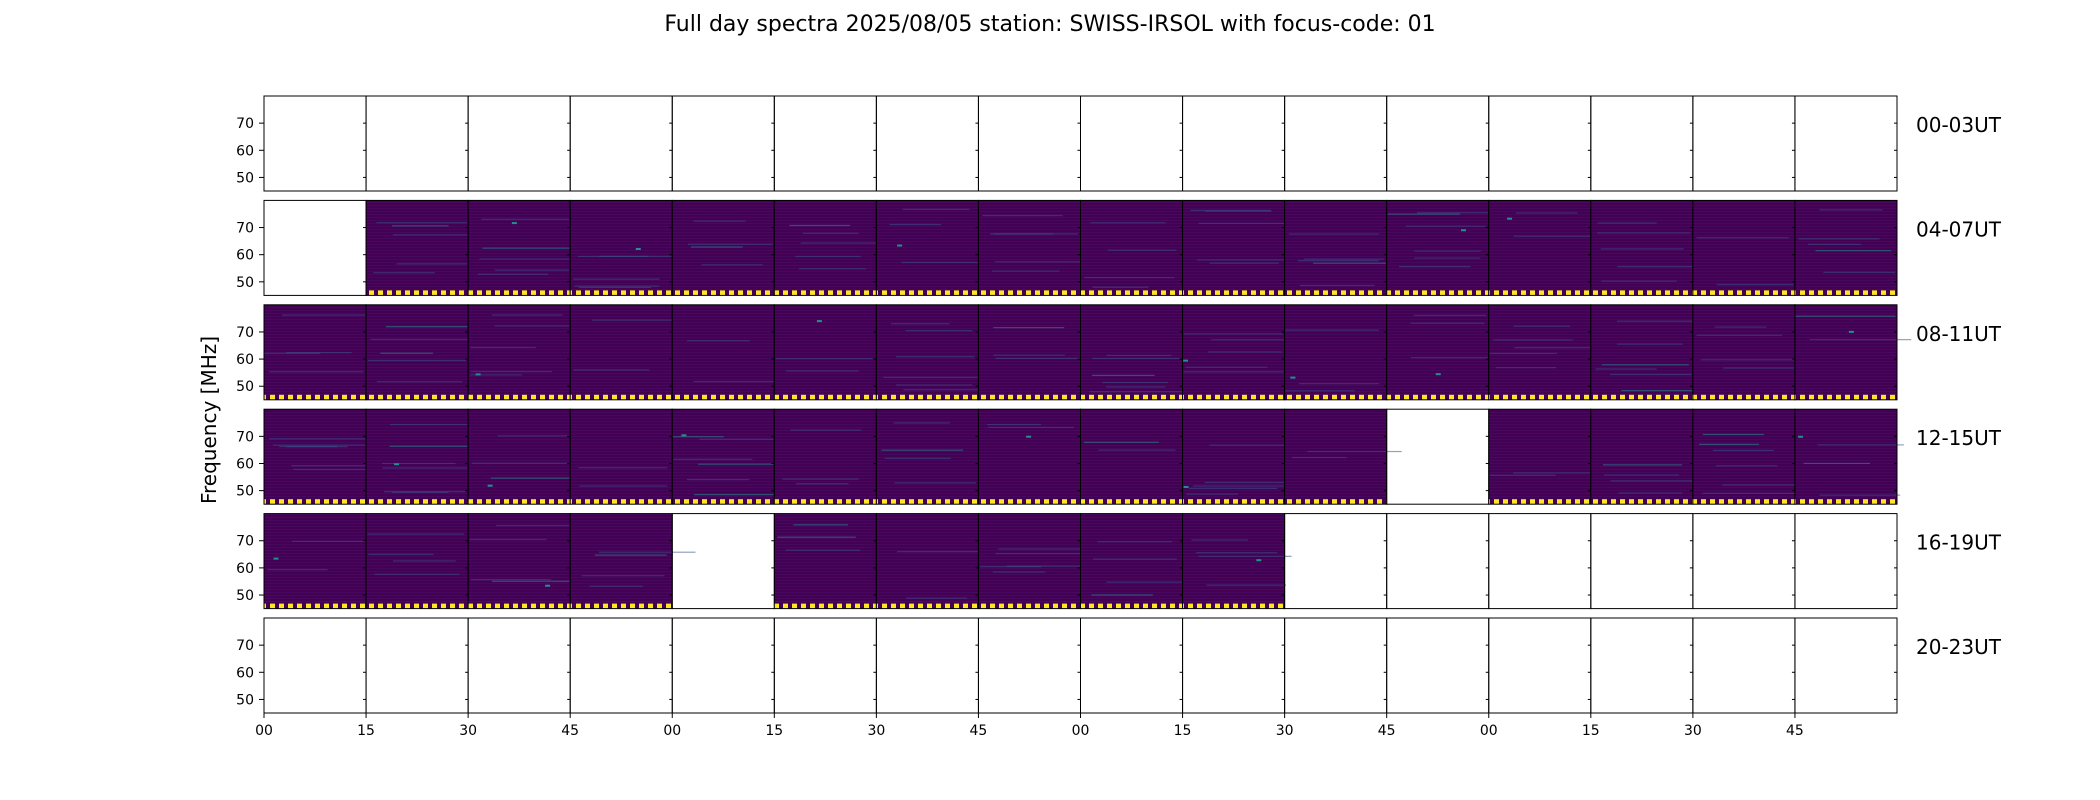 The width and height of the screenshot is (2100, 800). Describe the element at coordinates (245, 464) in the screenshot. I see `y-tick-label: 60` at that location.